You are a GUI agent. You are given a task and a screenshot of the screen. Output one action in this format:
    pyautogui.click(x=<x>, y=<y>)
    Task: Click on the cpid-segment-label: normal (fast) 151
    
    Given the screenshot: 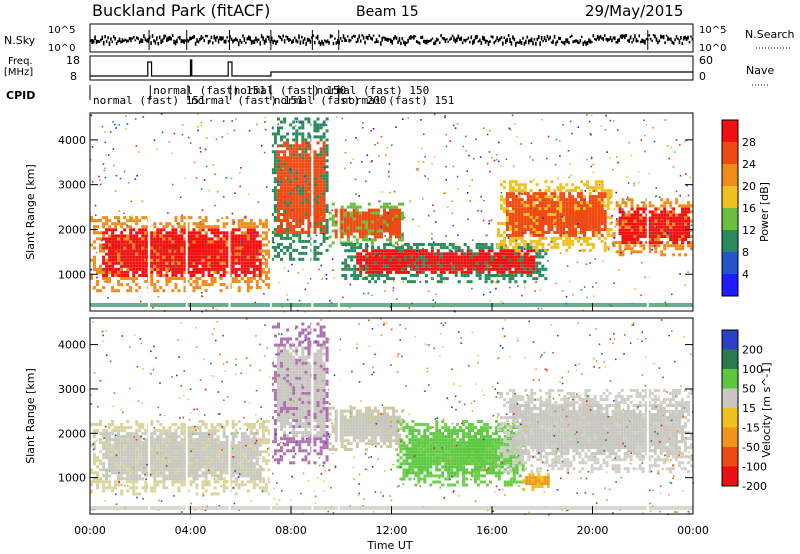 What is the action you would take?
    pyautogui.click(x=149, y=100)
    